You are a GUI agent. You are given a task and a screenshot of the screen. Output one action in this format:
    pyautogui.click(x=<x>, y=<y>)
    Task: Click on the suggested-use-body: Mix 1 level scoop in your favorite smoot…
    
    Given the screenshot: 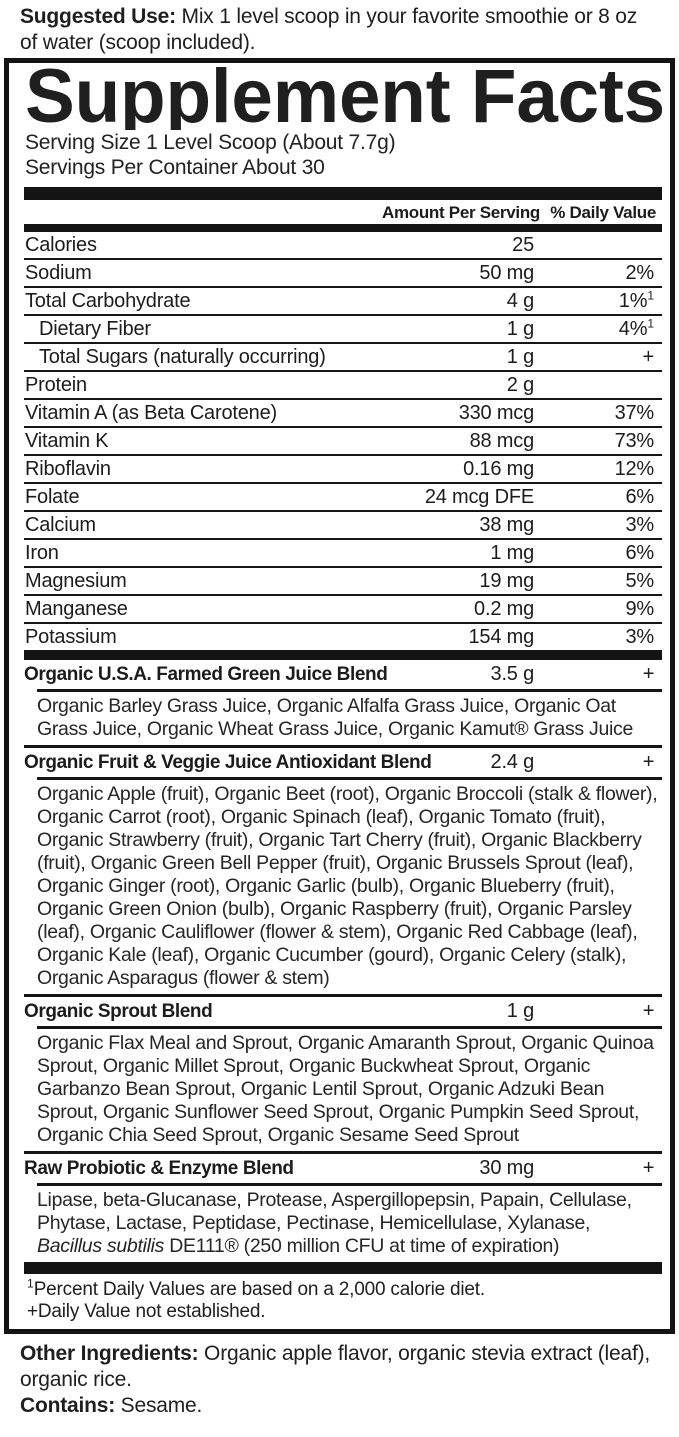 What is the action you would take?
    pyautogui.click(x=329, y=29)
    